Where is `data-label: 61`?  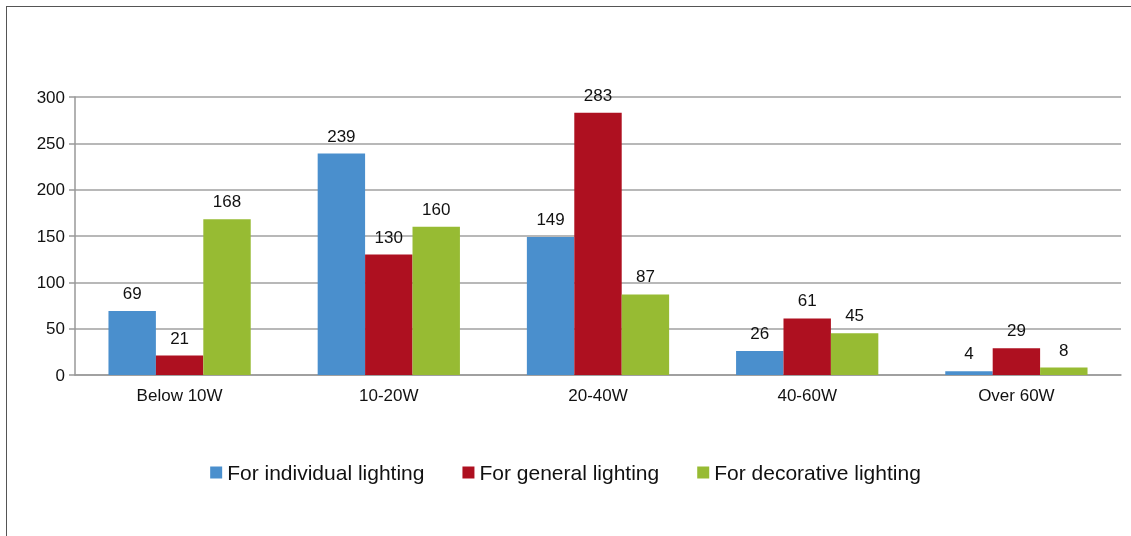
data-label: 61 is located at coordinates (807, 301).